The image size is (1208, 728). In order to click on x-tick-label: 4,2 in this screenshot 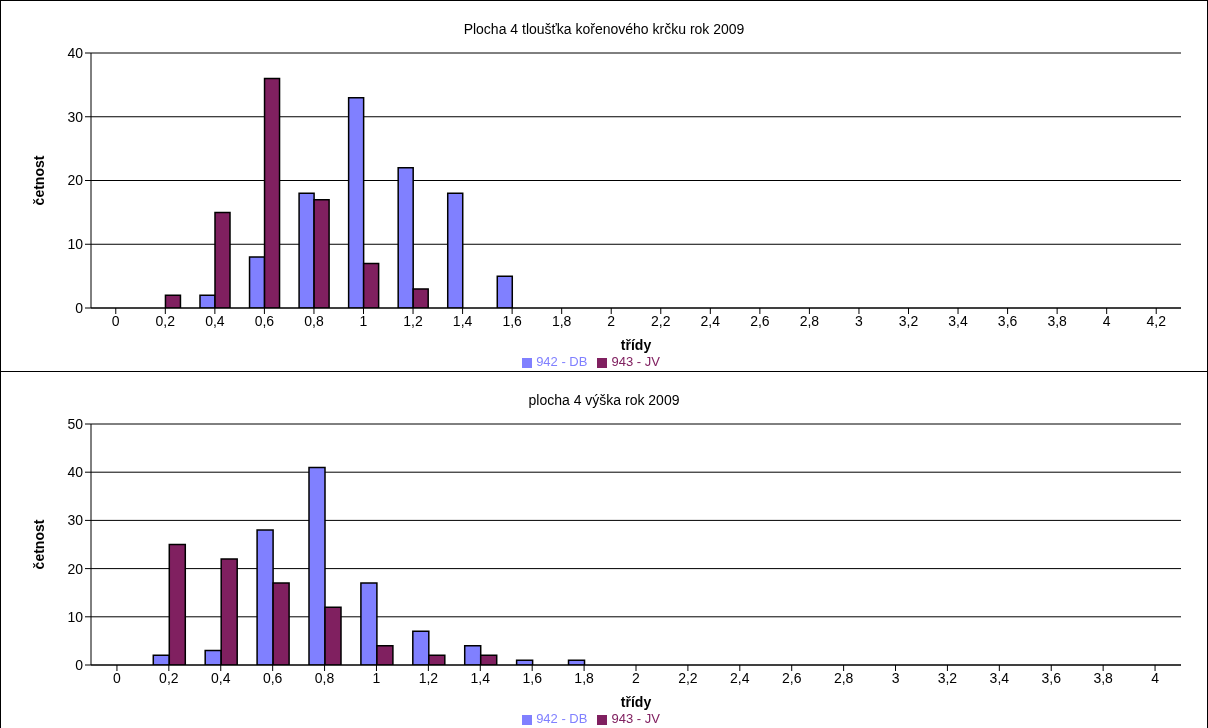, I will do `click(1156, 320)`.